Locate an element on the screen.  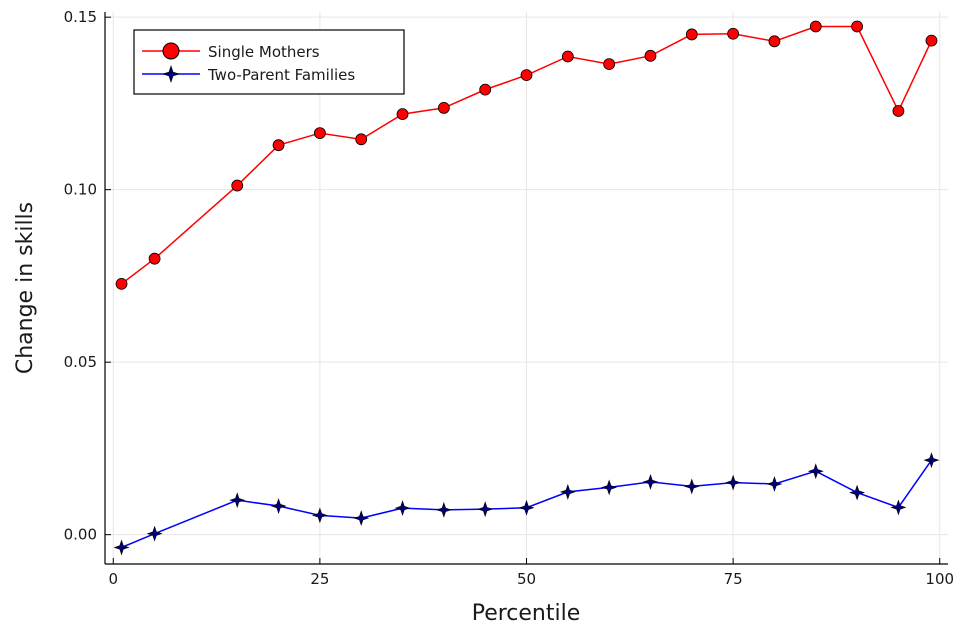
series-line is located at coordinates (527, 504).